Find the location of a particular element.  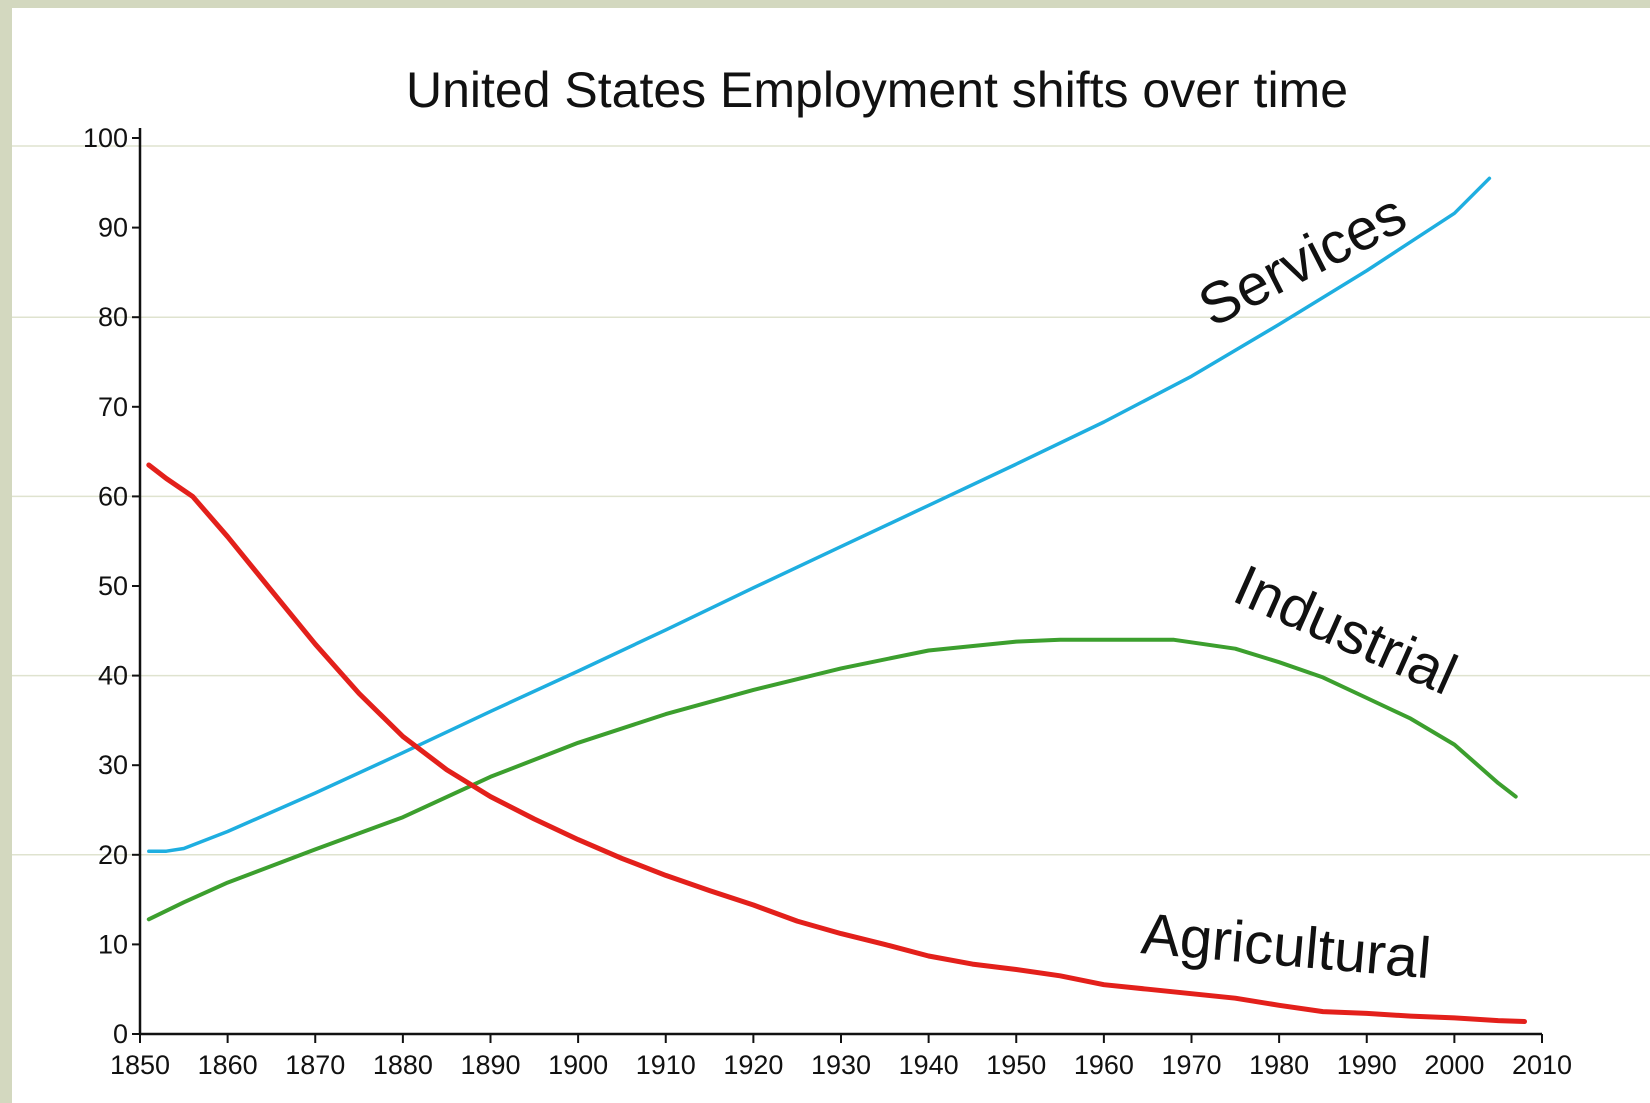

y-tick-label-70: 70 is located at coordinates (113, 407).